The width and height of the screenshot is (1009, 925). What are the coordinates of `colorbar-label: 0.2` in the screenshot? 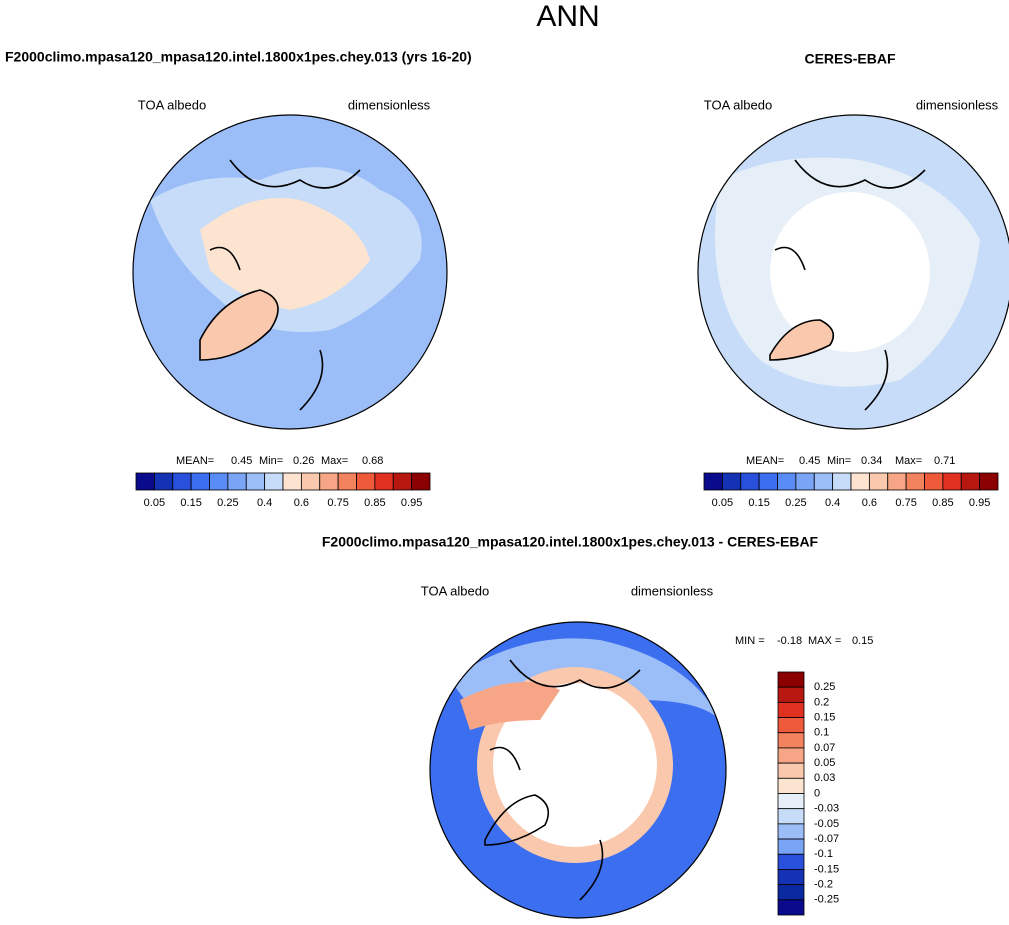 It's located at (821, 702).